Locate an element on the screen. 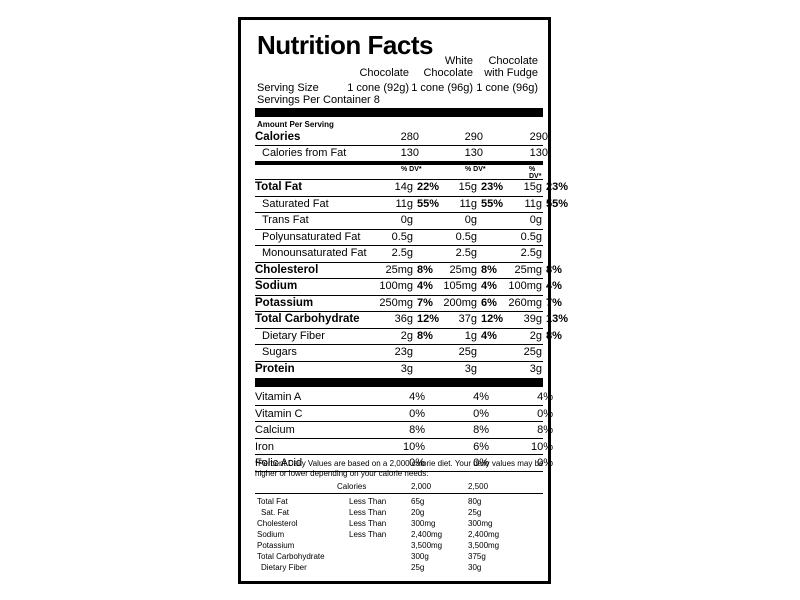  vitamin-name: Vitamin A is located at coordinates (278, 397).